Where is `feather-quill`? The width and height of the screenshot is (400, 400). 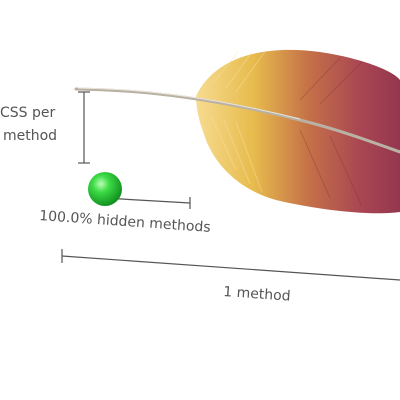 feather-quill is located at coordinates (237, 120).